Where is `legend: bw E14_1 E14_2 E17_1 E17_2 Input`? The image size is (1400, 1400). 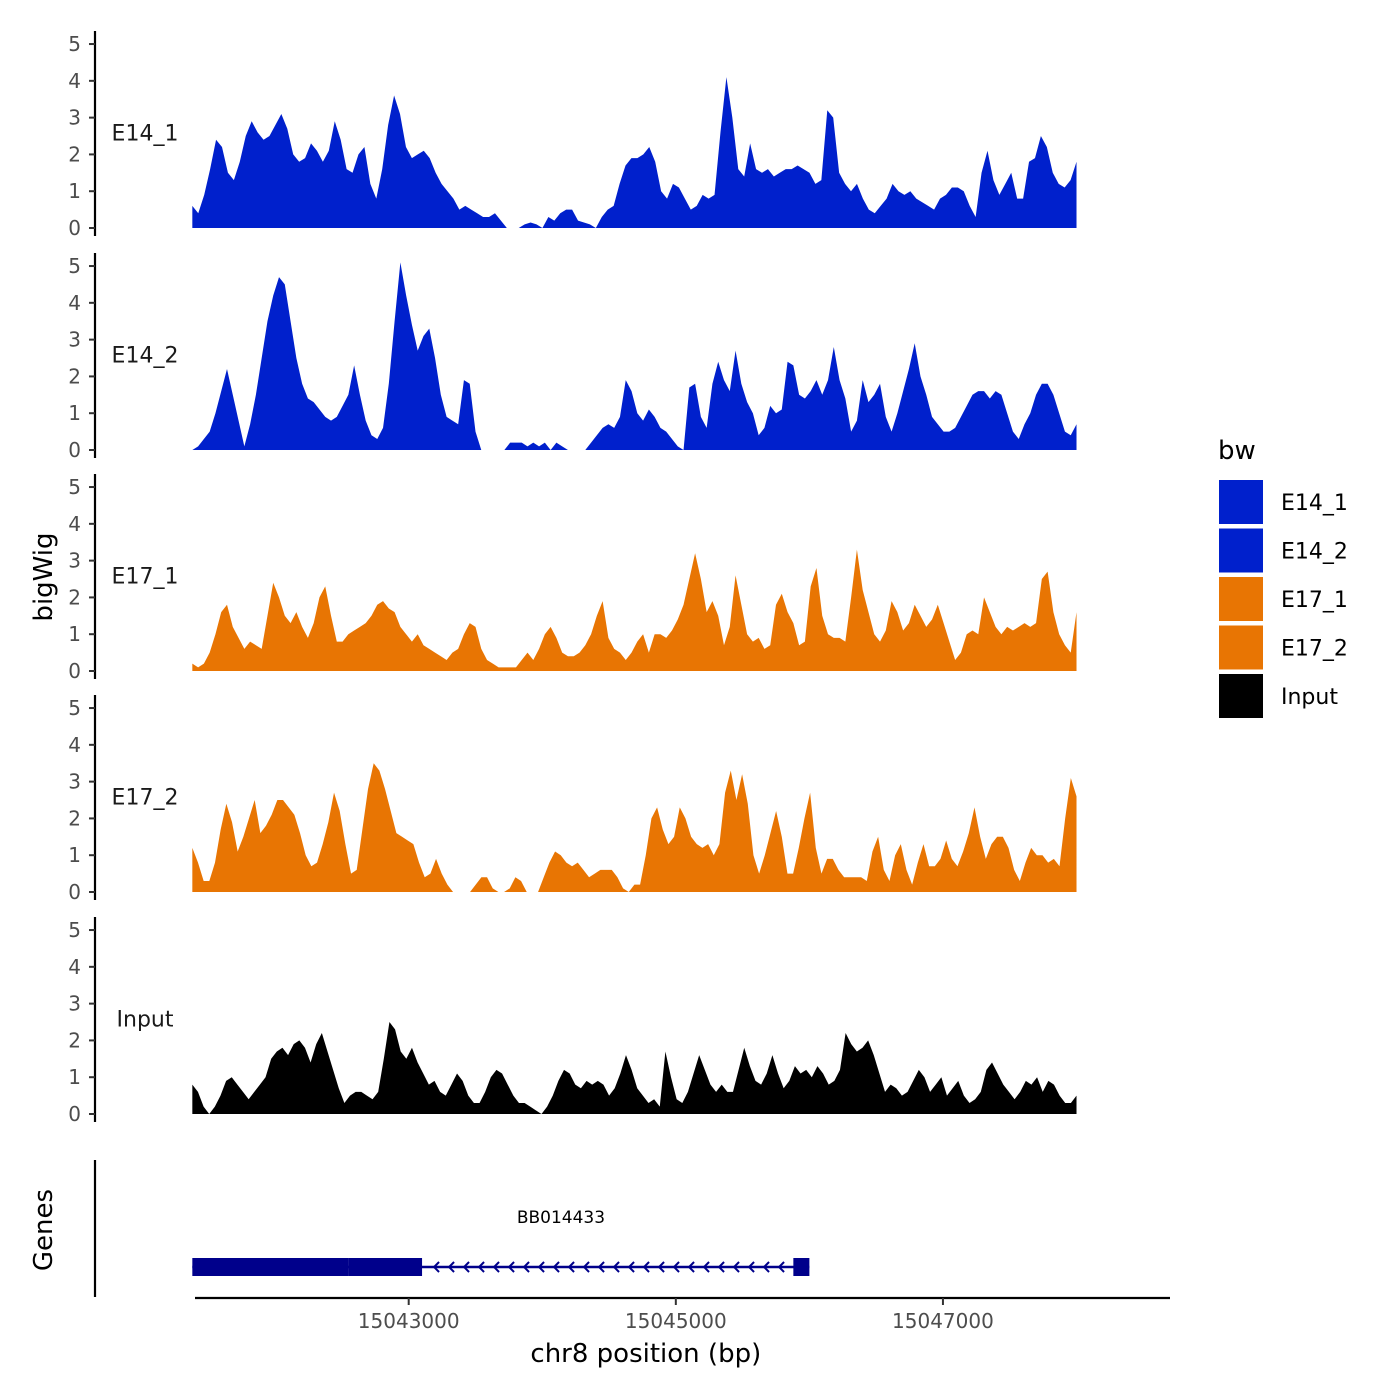 legend: bw E14_1 E14_2 E17_1 E17_2 Input is located at coordinates (1283, 577).